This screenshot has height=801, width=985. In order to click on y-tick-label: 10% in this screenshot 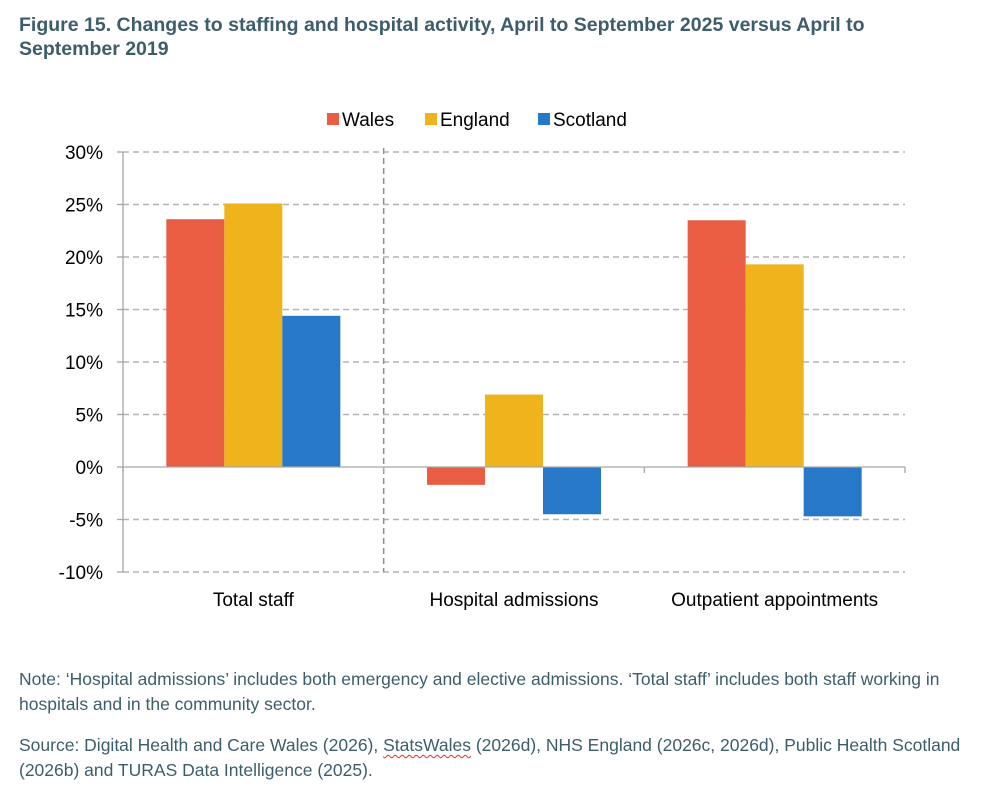, I will do `click(84, 363)`.